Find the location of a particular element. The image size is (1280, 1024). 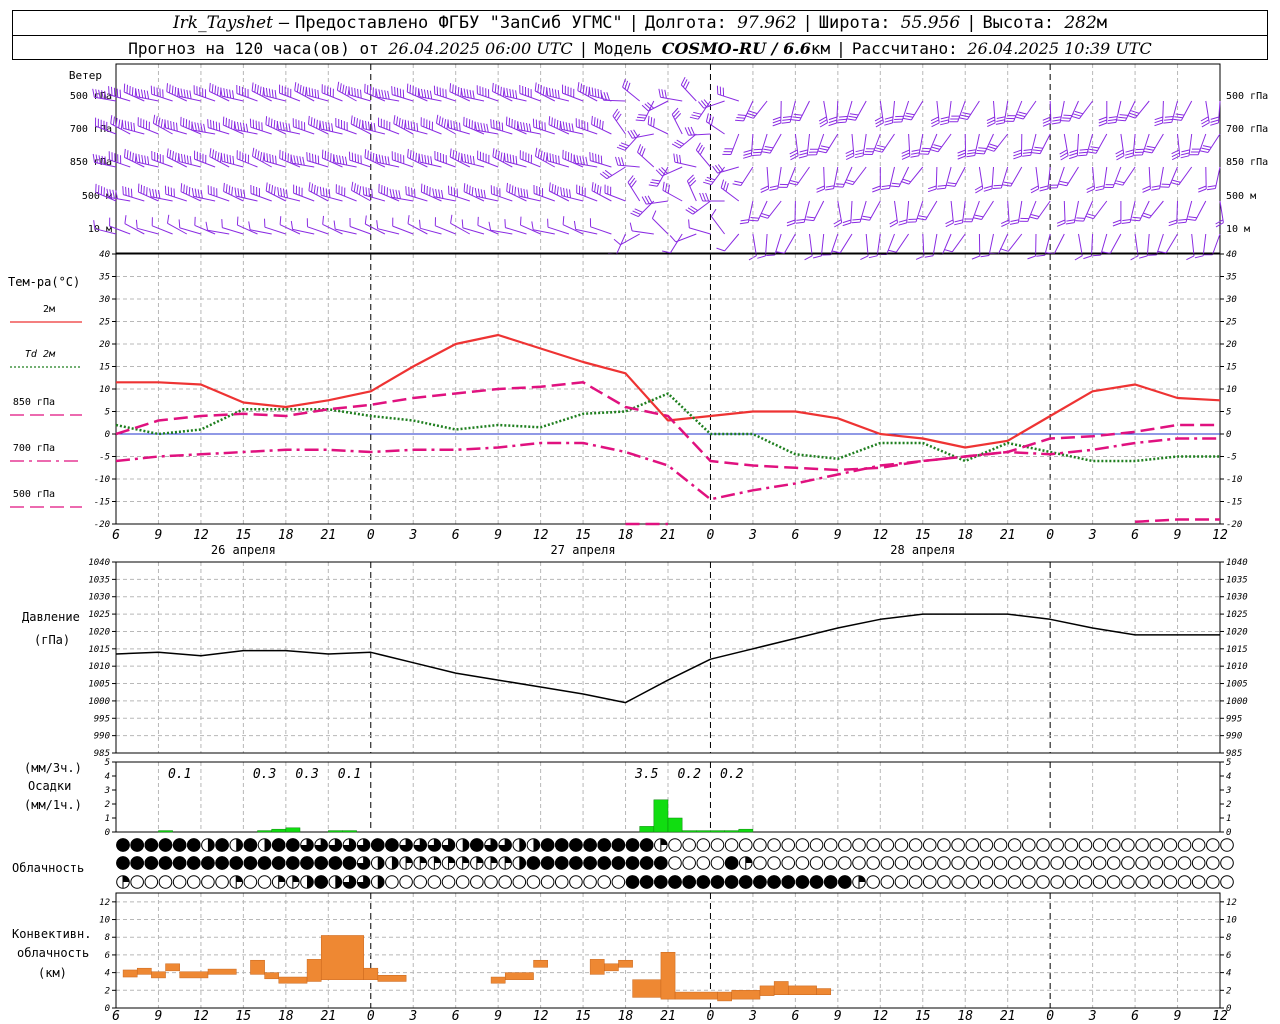

y-tick-label: 15 is located at coordinates (104, 368).